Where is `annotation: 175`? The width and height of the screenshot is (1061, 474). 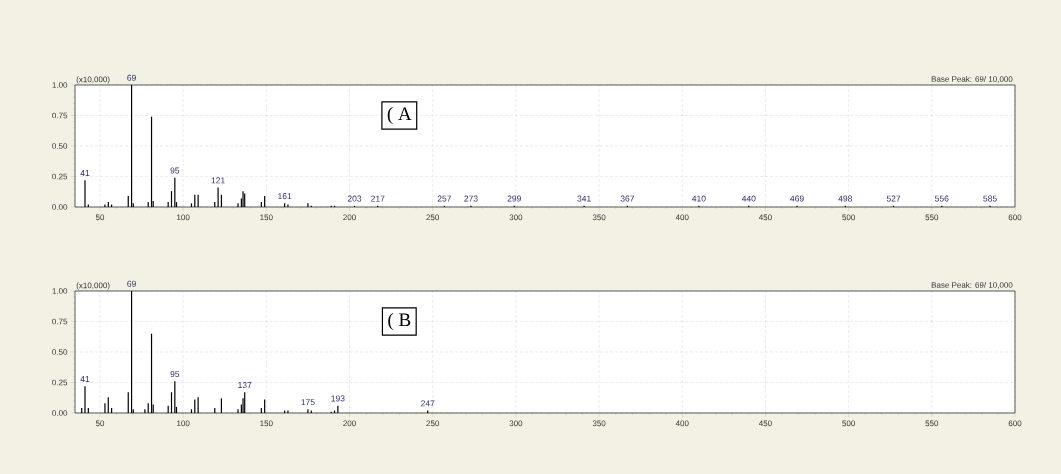 annotation: 175 is located at coordinates (308, 402).